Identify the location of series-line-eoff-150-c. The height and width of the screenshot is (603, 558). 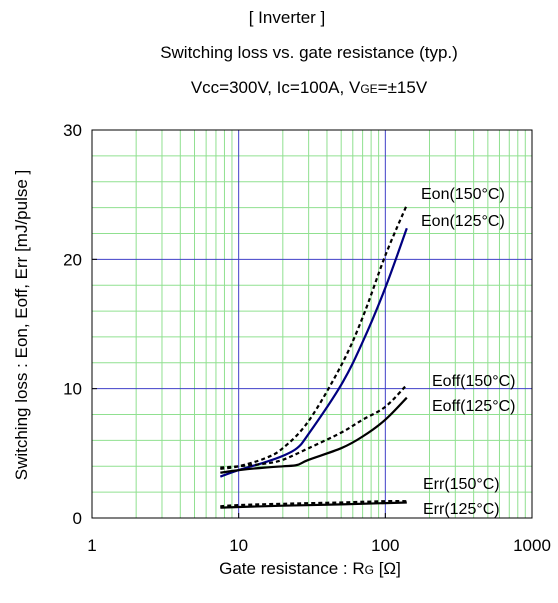
(314, 426).